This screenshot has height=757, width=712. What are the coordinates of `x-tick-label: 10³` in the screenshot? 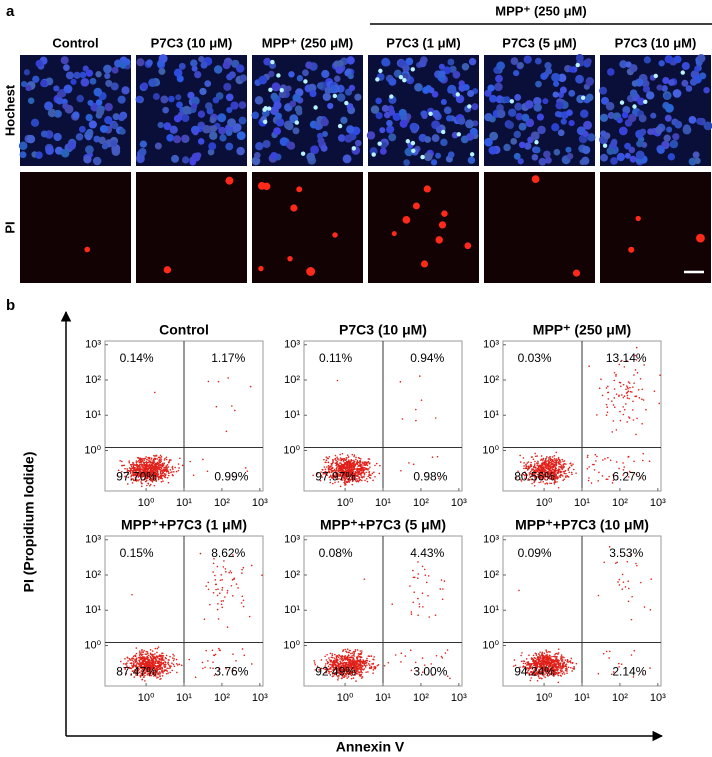 It's located at (658, 503).